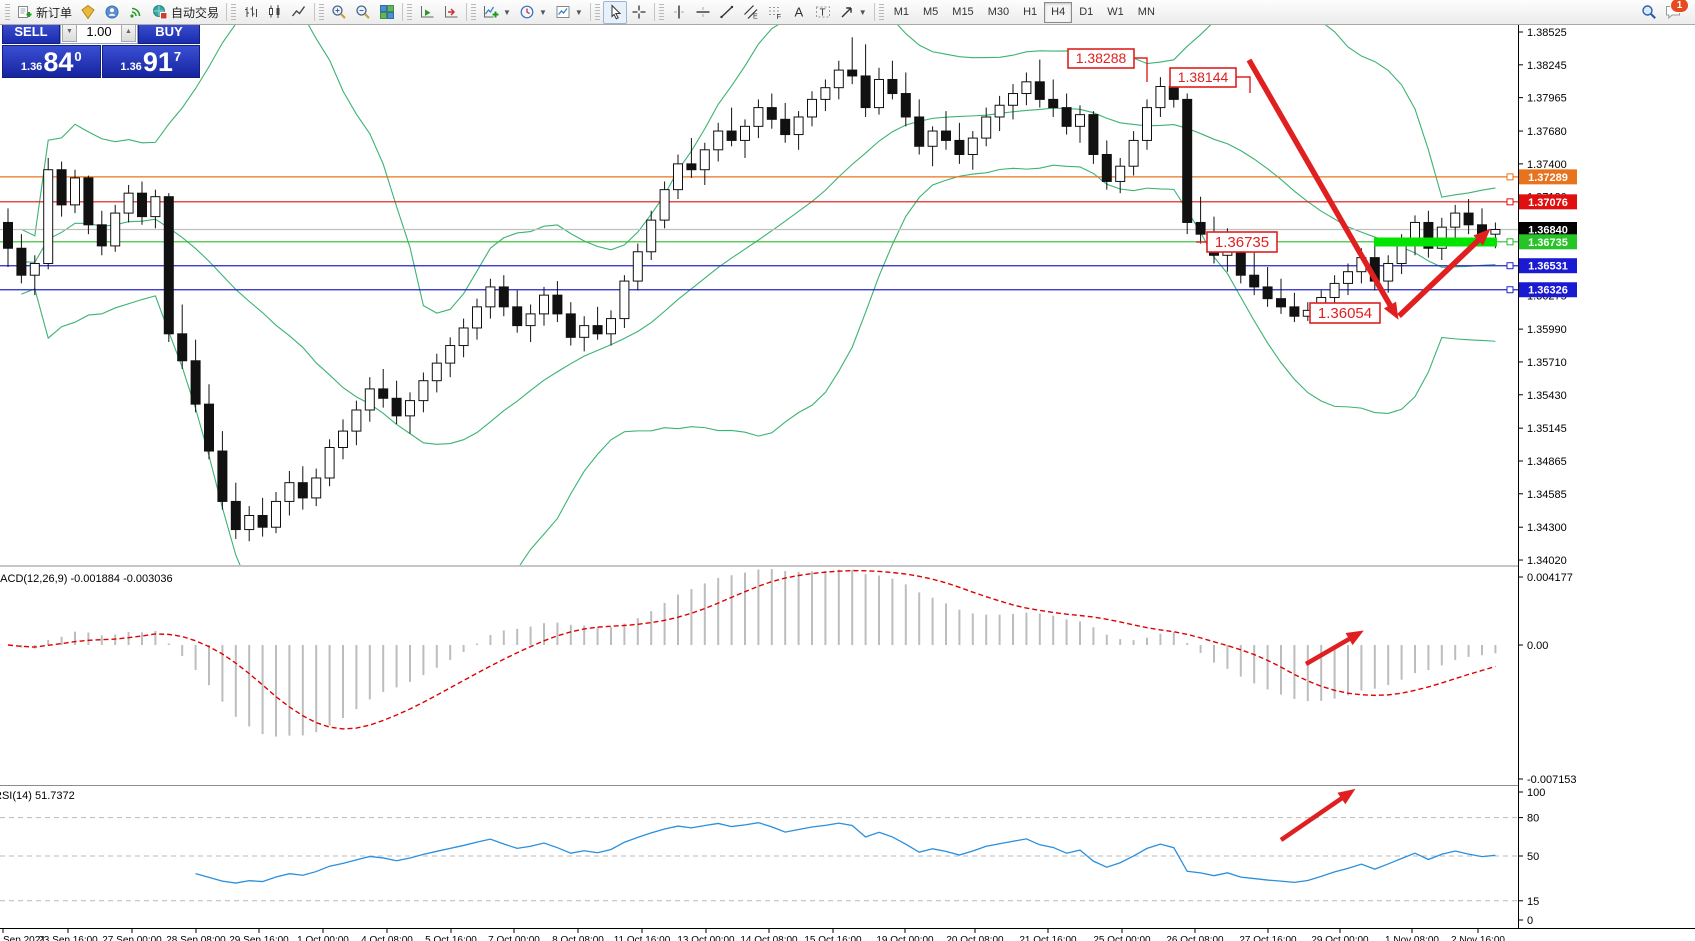  What do you see at coordinates (563, 12) in the screenshot?
I see `templates-icon` at bounding box center [563, 12].